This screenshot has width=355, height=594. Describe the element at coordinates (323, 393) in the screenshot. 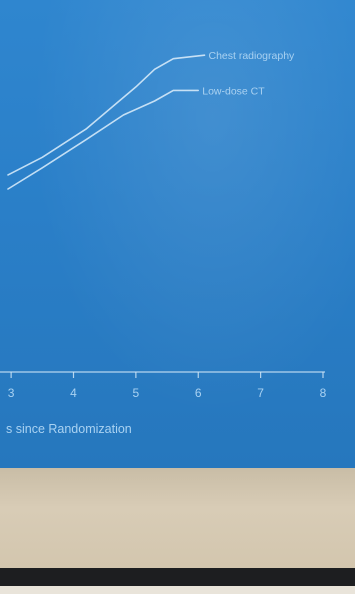

I see `x-tick-label-8: 8` at that location.